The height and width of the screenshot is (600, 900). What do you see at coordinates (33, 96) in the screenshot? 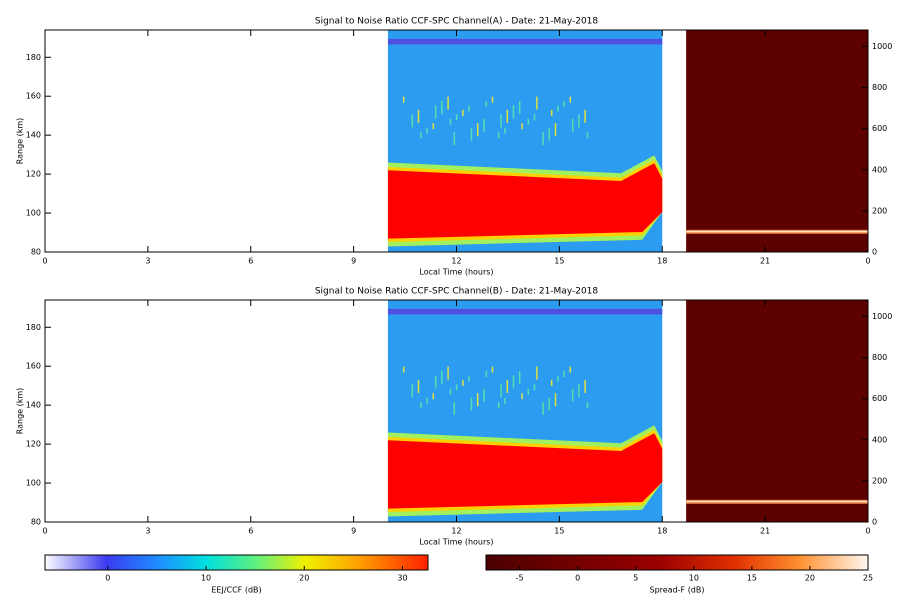
I see `y-tick-label: 160` at bounding box center [33, 96].